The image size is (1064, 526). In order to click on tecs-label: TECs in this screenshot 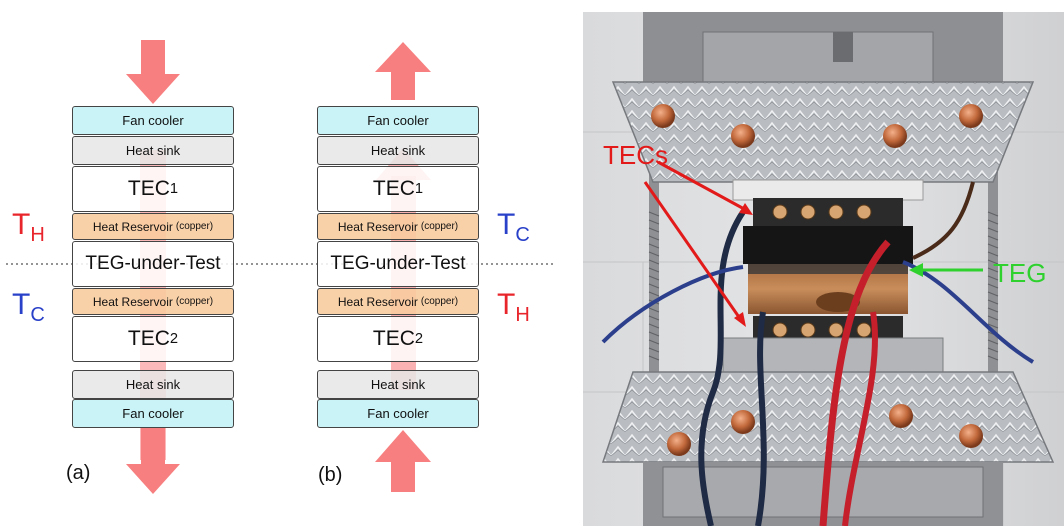, I will do `click(635, 155)`.